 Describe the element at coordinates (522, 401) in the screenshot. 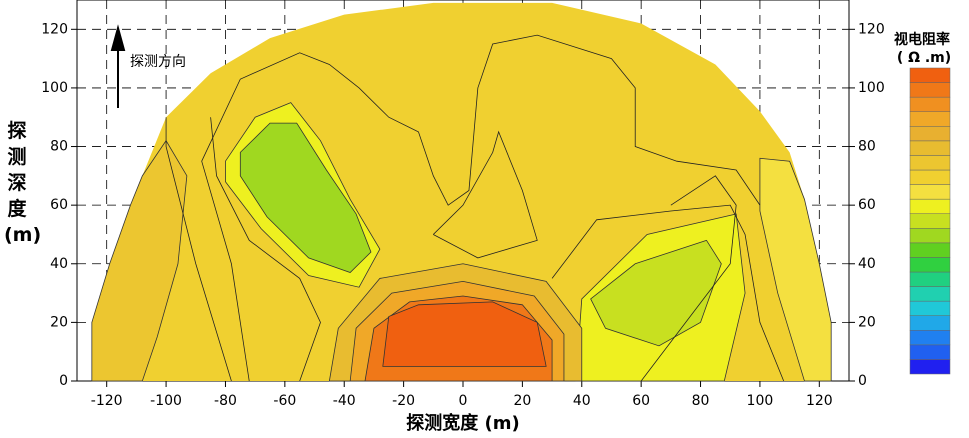

I see `x-tick-label: 20` at that location.